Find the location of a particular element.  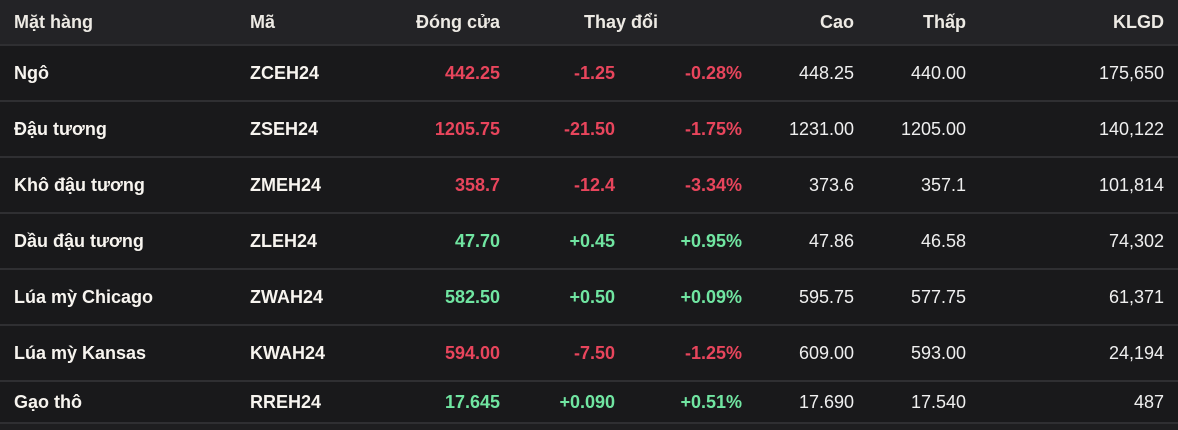

col-header-high: Cao is located at coordinates (798, 23).